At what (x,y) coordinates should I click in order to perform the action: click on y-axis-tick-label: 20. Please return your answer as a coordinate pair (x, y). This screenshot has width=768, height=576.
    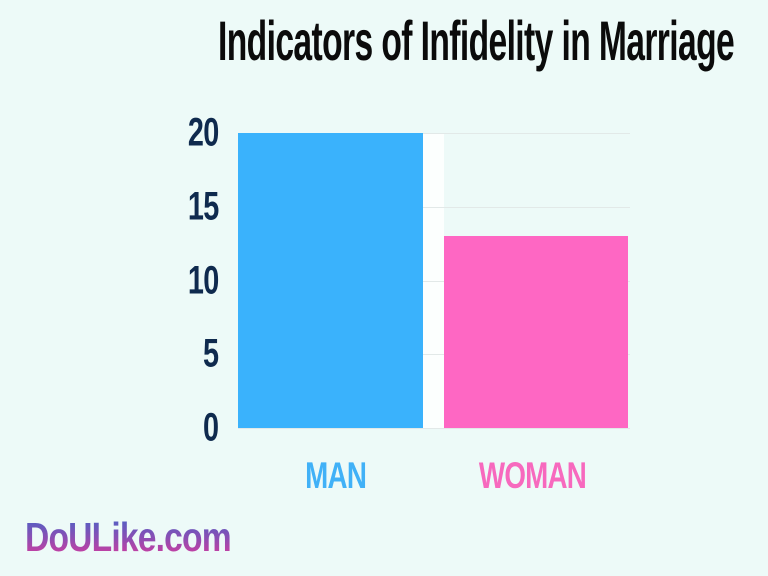
    Looking at the image, I should click on (202, 132).